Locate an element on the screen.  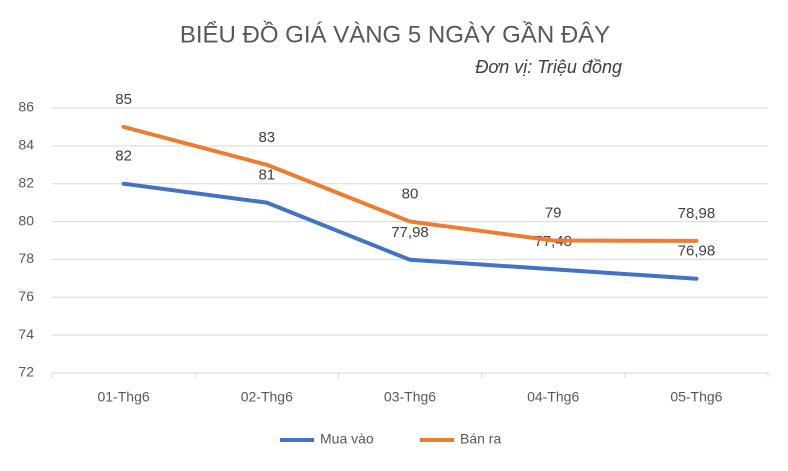
data-label: 77,98 is located at coordinates (410, 232).